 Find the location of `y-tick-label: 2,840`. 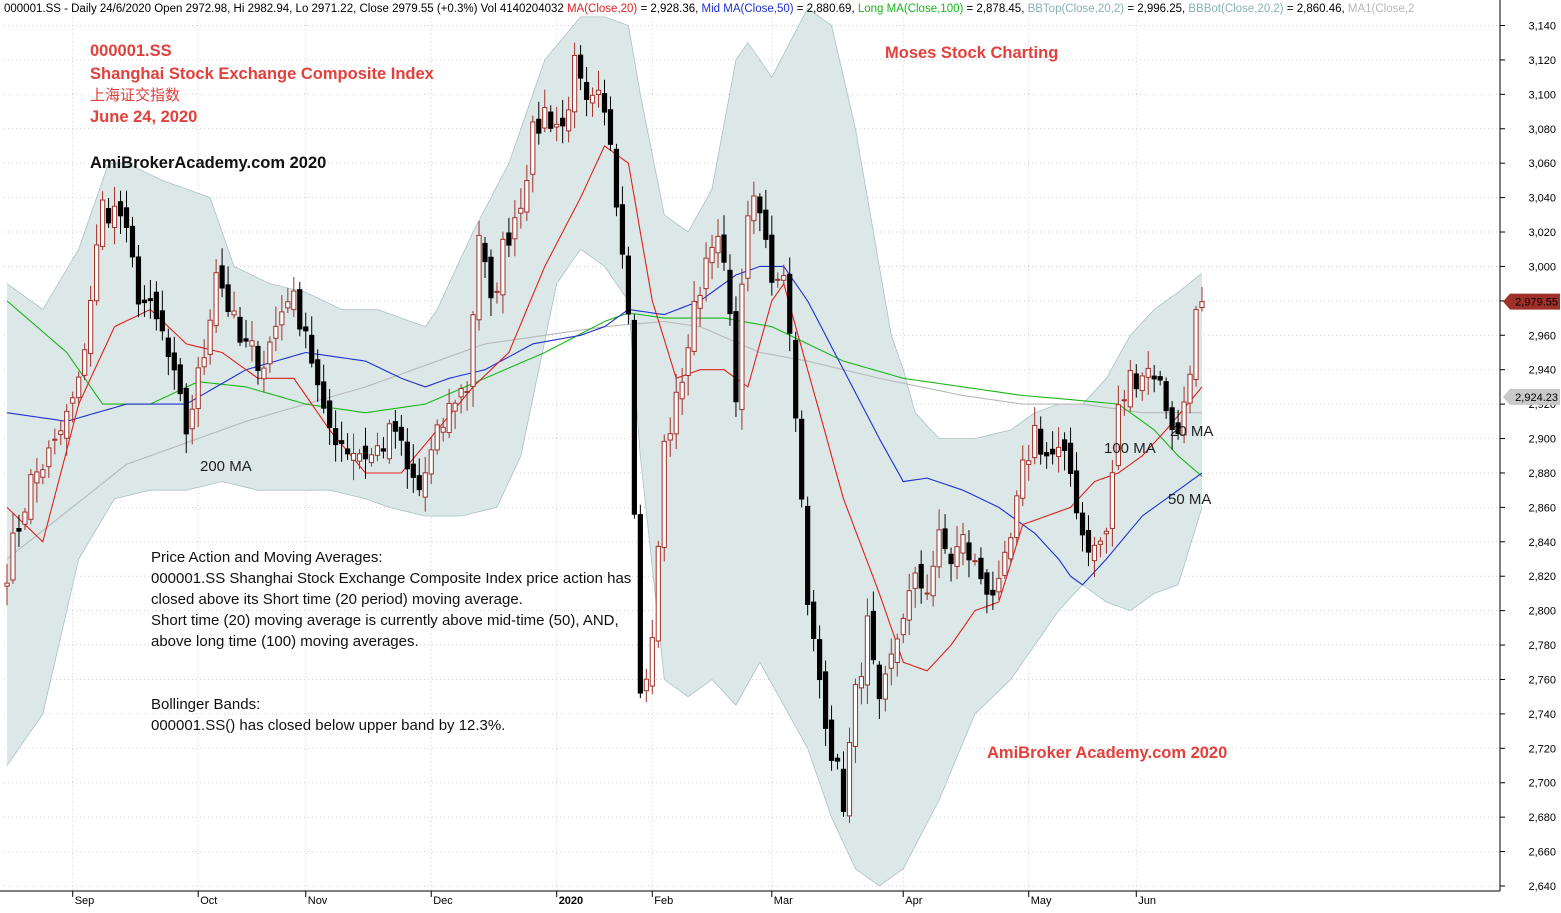

y-tick-label: 2,840 is located at coordinates (1542, 543).